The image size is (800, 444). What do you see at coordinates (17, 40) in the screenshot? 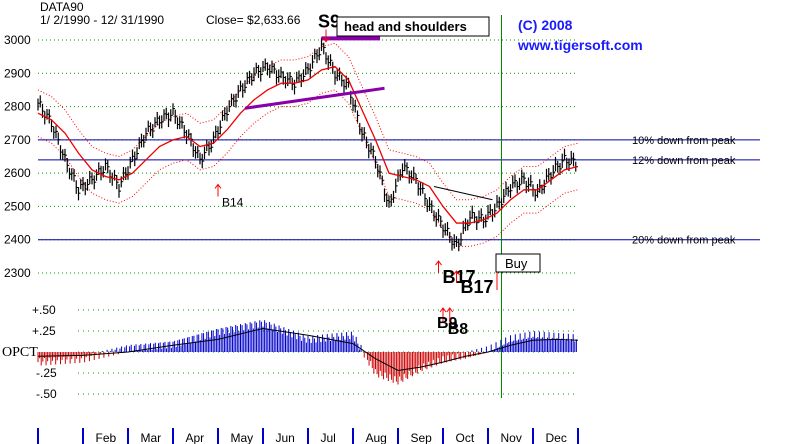
I see `y-tick-3000: 3000` at bounding box center [17, 40].